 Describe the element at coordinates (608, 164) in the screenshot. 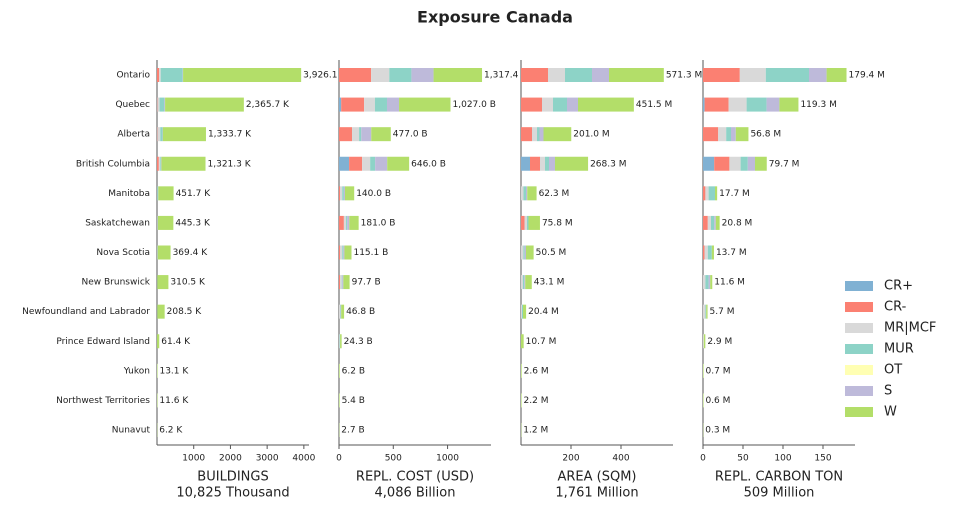

I see `value-label: 268.3 M` at that location.